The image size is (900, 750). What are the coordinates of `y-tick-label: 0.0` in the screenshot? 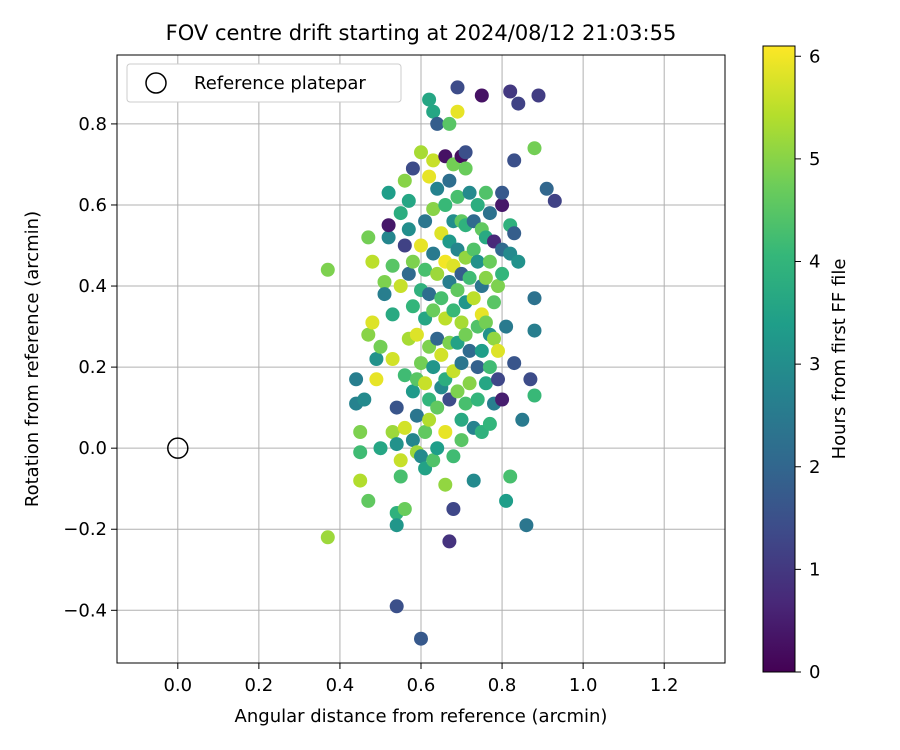 It's located at (92, 448).